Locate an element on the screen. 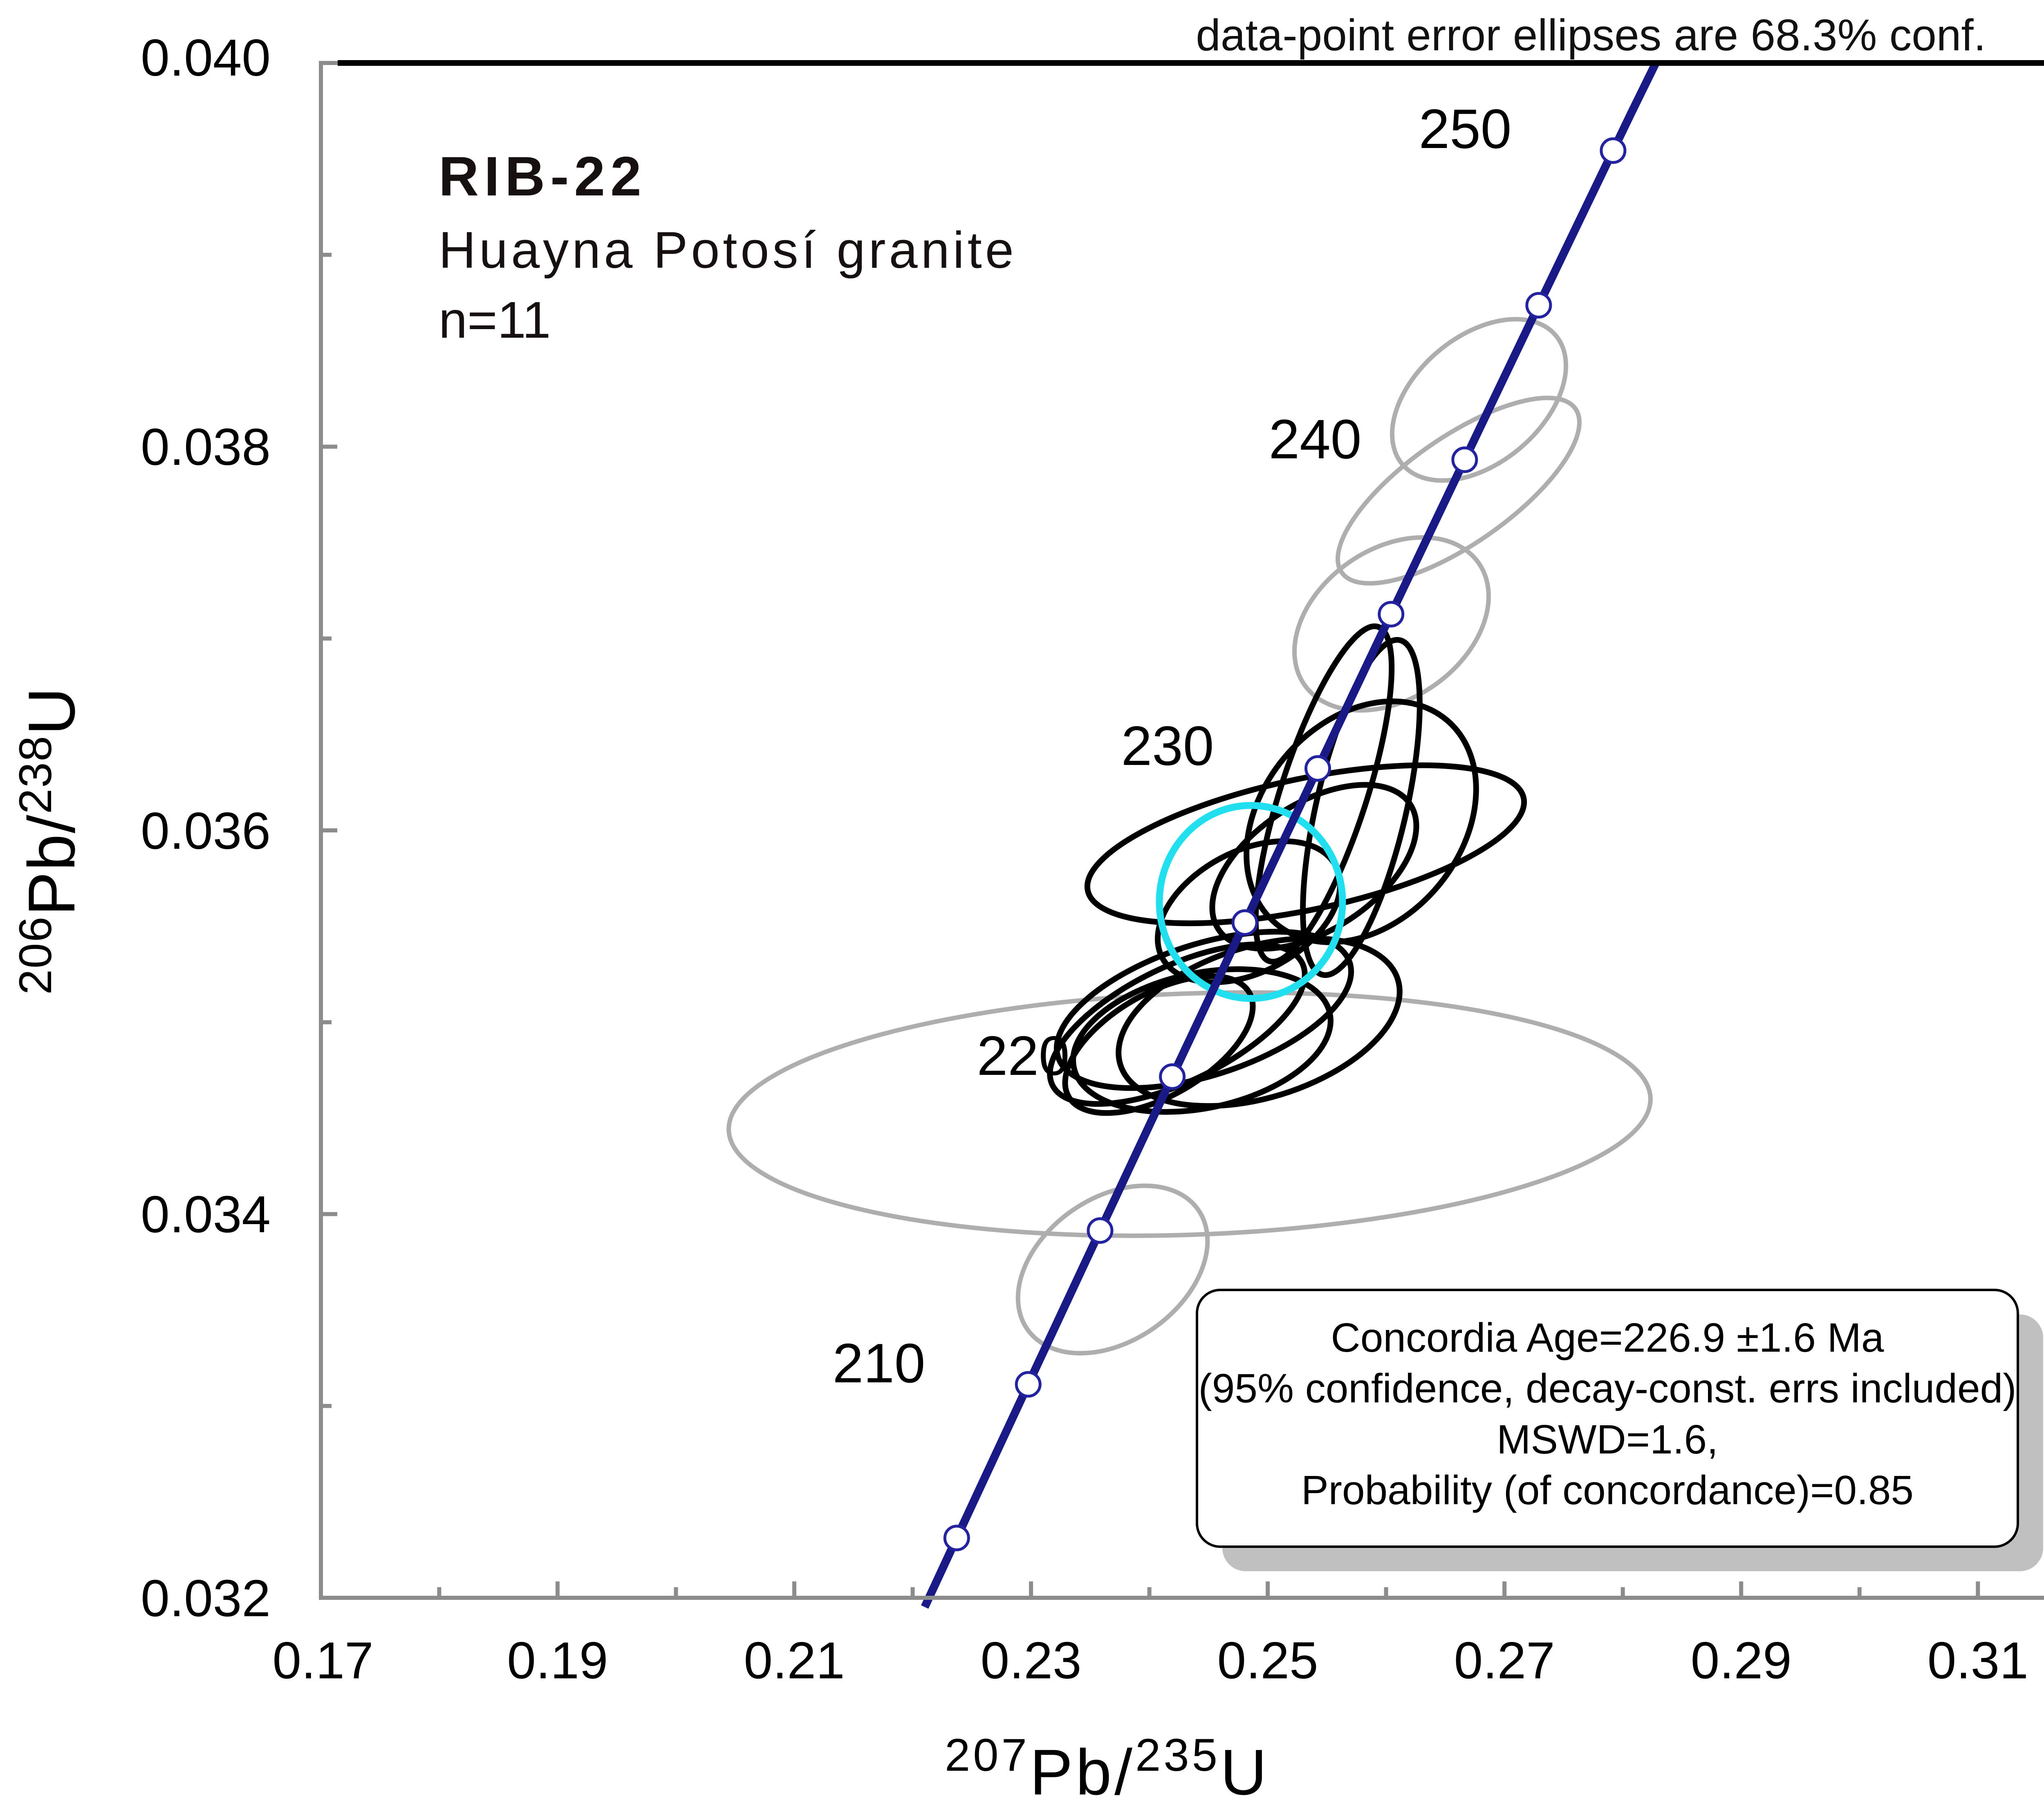 The image size is (2044, 1801). svg-text: 210 is located at coordinates (880, 1363).